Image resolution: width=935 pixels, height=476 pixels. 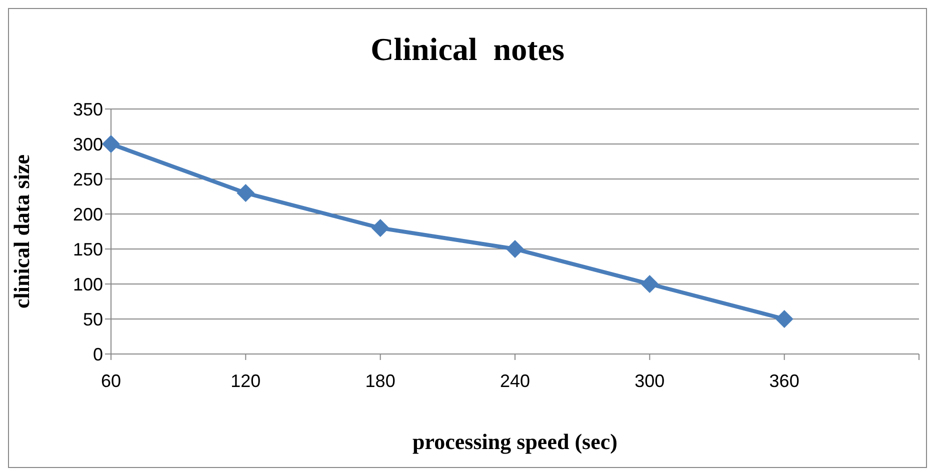 I want to click on y-tick-label: 0, so click(x=97, y=354).